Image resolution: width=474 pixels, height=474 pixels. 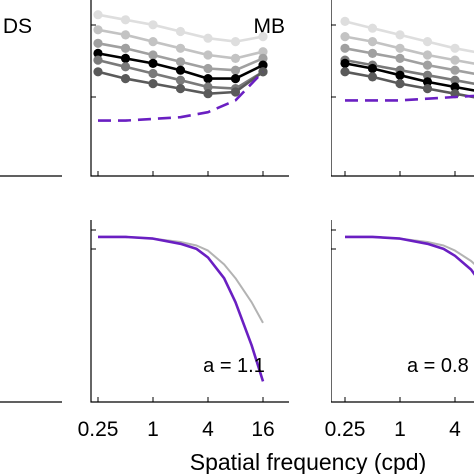 What do you see at coordinates (438, 366) in the screenshot?
I see `panel-annotation: a = 0.8` at bounding box center [438, 366].